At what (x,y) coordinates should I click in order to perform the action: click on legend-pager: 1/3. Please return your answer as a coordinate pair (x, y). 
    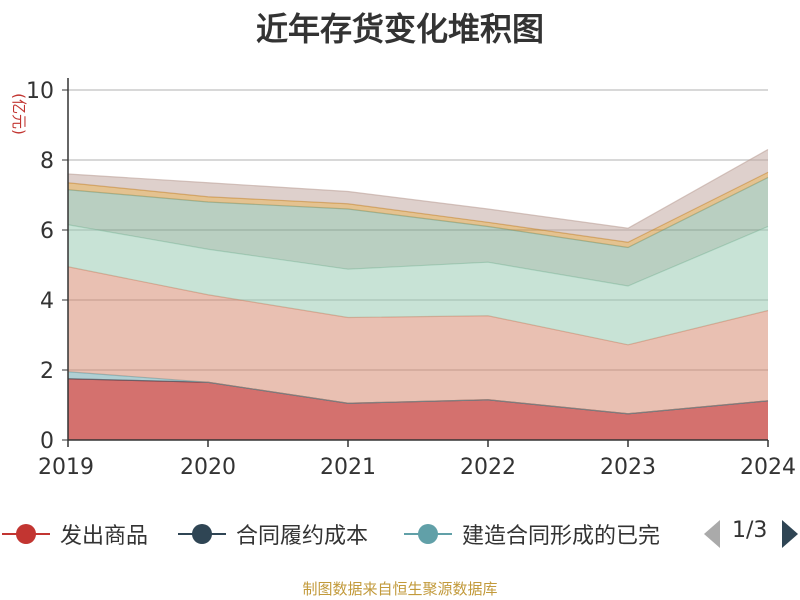
    Looking at the image, I should click on (750, 534).